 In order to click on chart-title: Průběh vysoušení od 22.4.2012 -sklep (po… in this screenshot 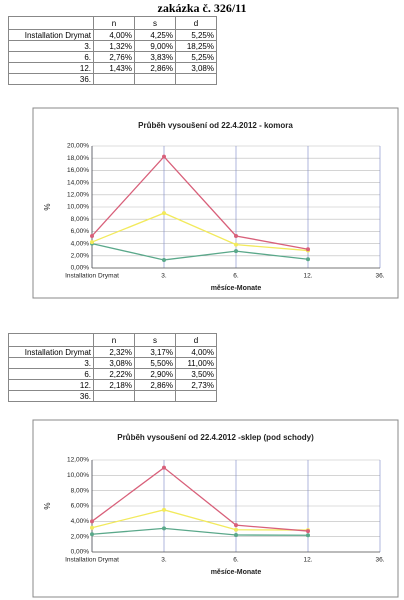, I will do `click(215, 437)`.